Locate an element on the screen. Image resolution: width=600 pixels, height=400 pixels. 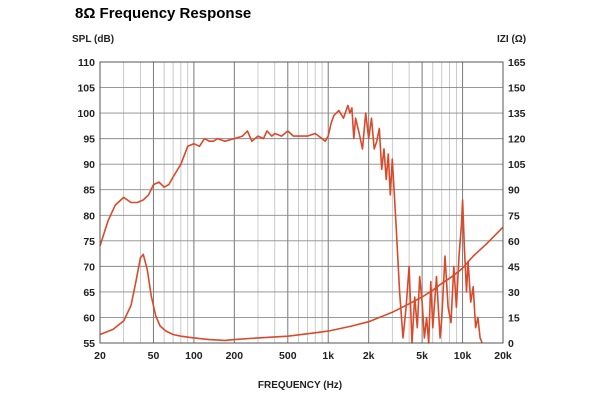
y2-tick-label: 150 is located at coordinates (517, 89).